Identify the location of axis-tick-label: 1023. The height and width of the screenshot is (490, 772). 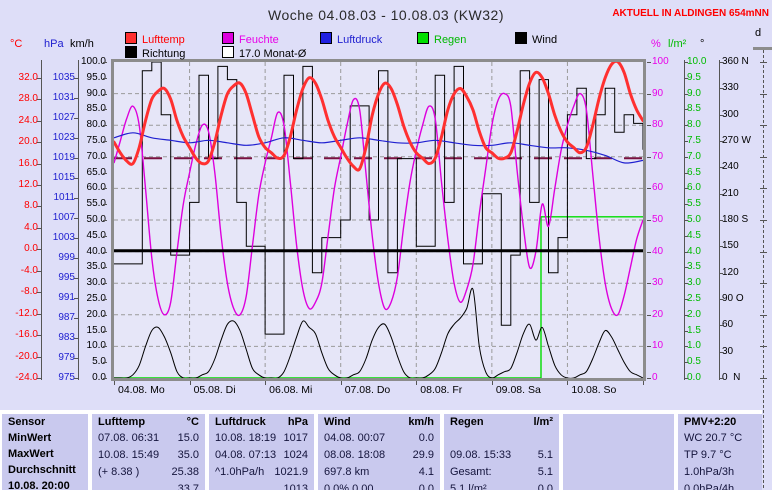
(63, 137).